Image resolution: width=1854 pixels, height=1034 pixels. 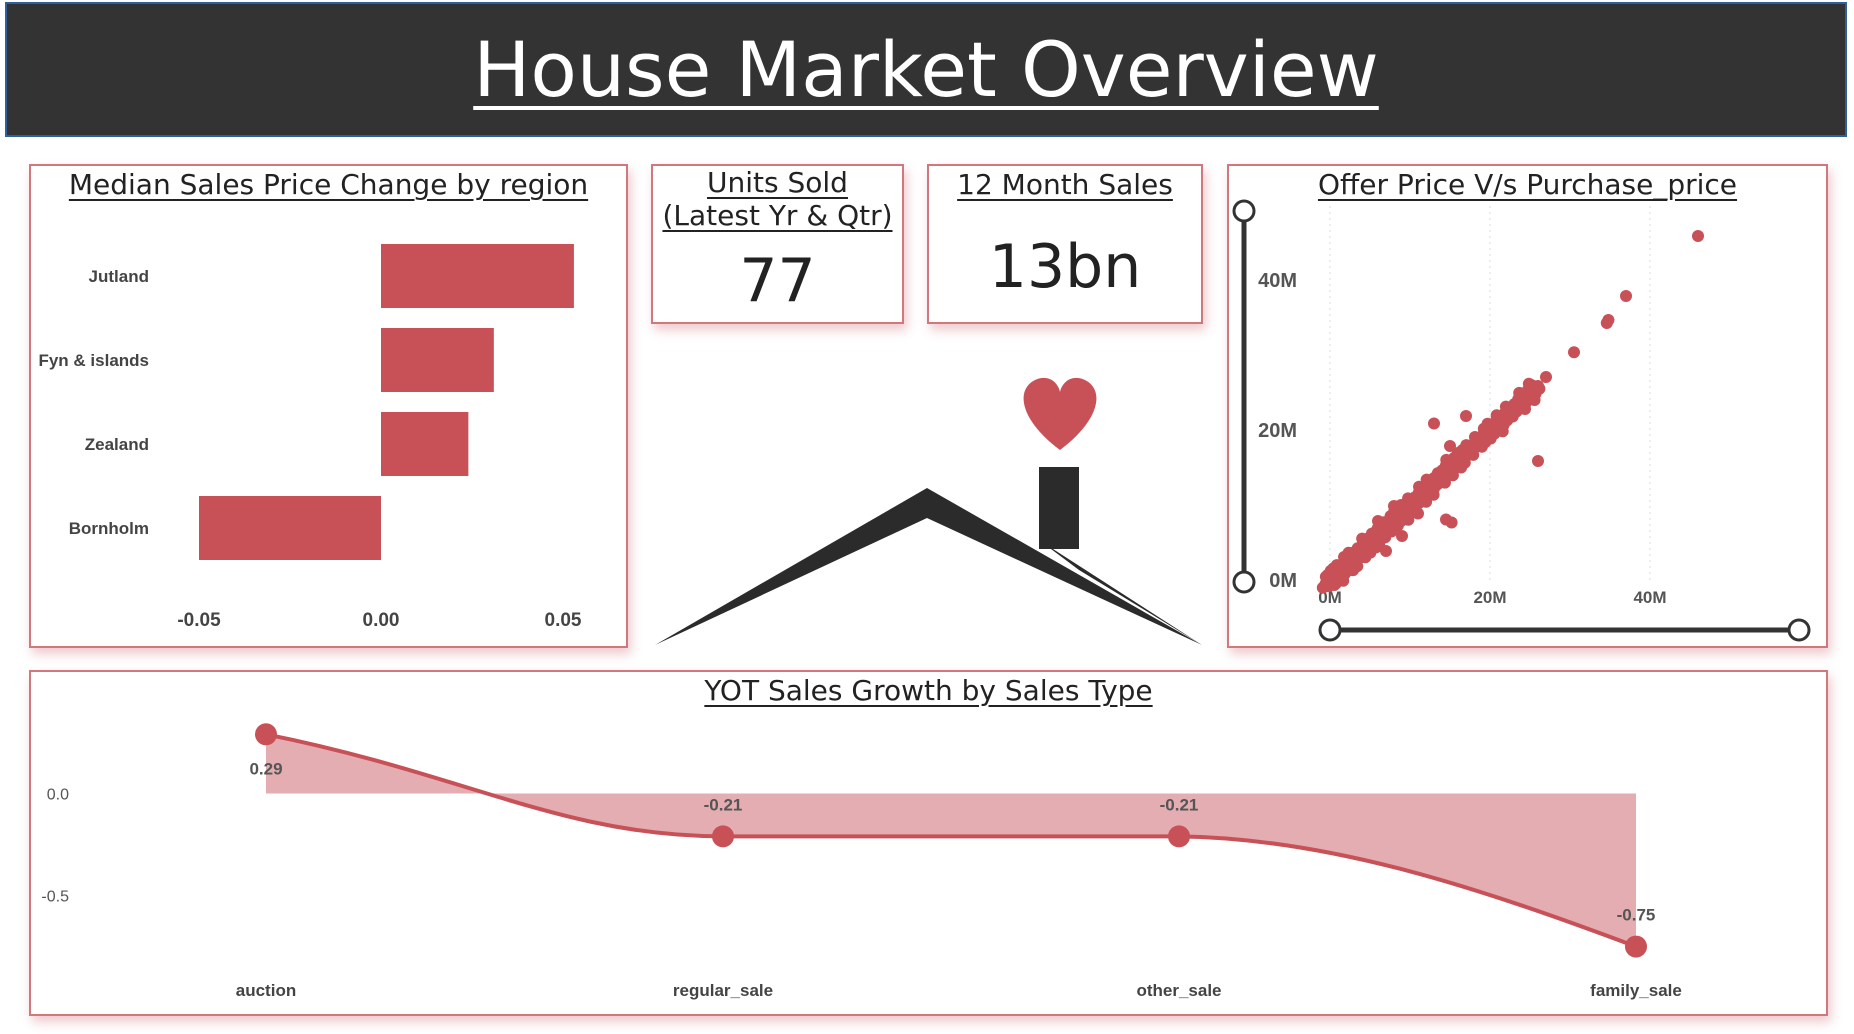 What do you see at coordinates (1277, 281) in the screenshot?
I see `y-tick-label: 40M` at bounding box center [1277, 281].